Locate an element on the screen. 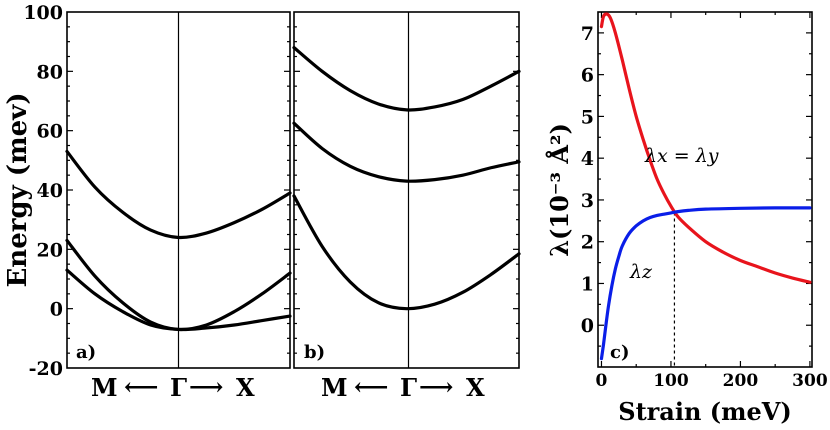 This screenshot has width=830, height=430. panel-c-ytick-label: 2 is located at coordinates (587, 243).